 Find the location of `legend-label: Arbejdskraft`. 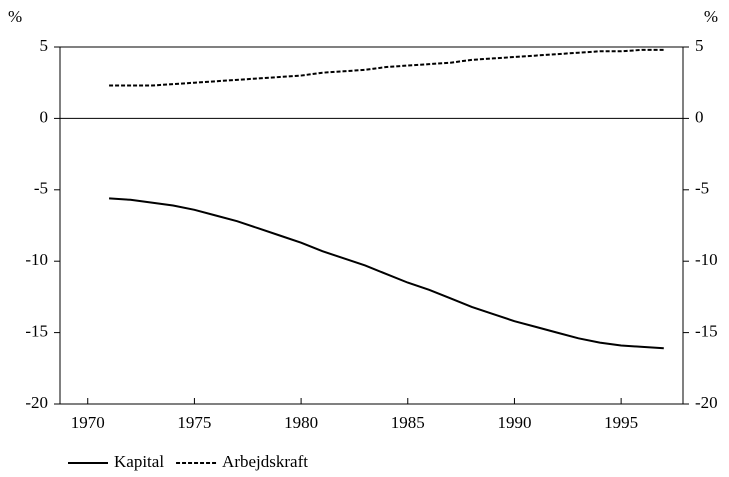

legend-label: Arbejdskraft is located at coordinates (265, 461).